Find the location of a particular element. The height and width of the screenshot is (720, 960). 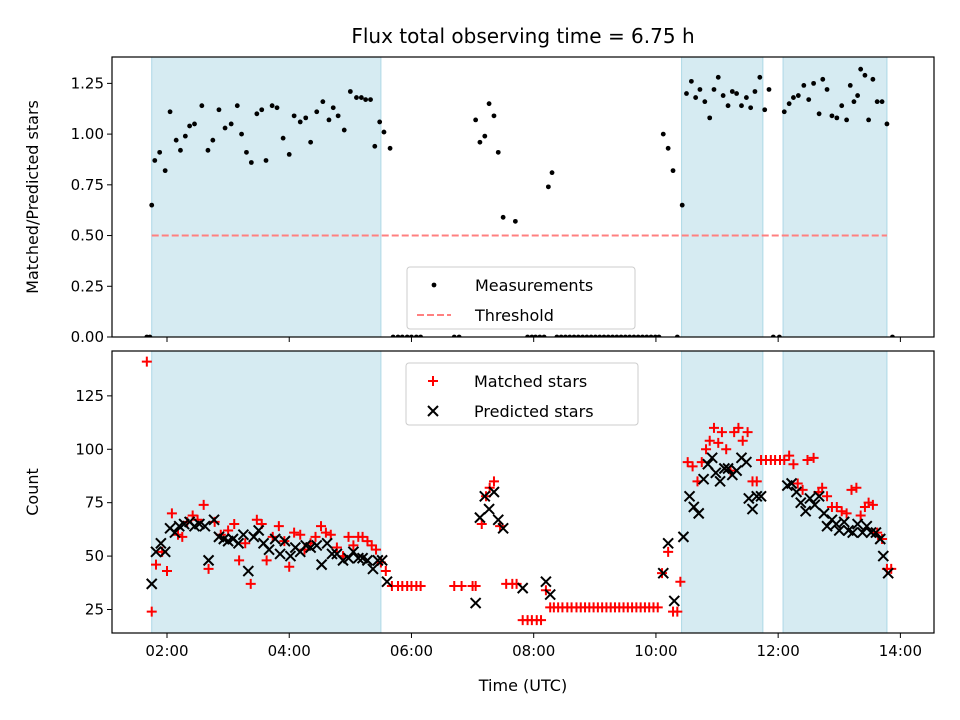

y-tick-label: 0.75 is located at coordinates (87, 185).